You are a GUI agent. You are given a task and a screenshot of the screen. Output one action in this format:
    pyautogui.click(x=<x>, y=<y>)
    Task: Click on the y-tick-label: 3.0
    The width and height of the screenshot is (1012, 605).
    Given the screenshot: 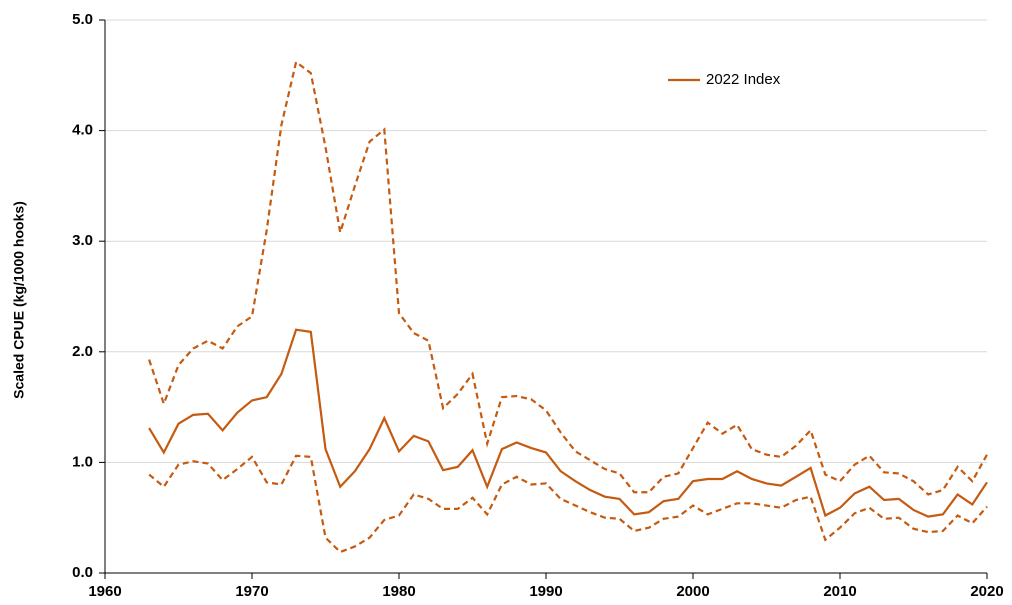 What is the action you would take?
    pyautogui.click(x=82, y=240)
    